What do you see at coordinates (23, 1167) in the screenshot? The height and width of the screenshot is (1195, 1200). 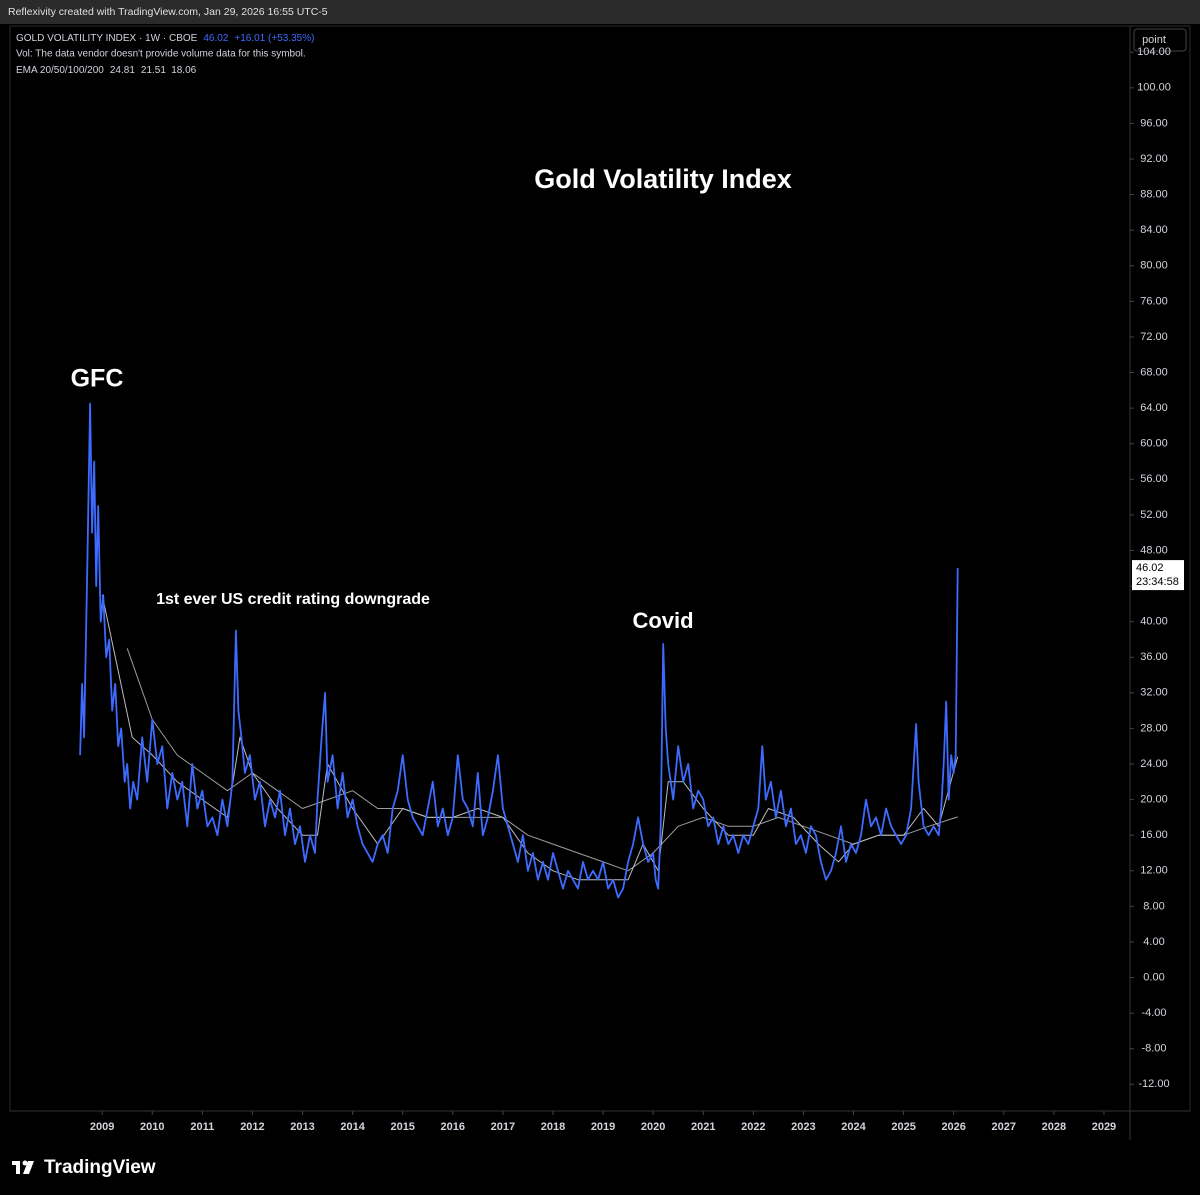 I see `logo` at bounding box center [23, 1167].